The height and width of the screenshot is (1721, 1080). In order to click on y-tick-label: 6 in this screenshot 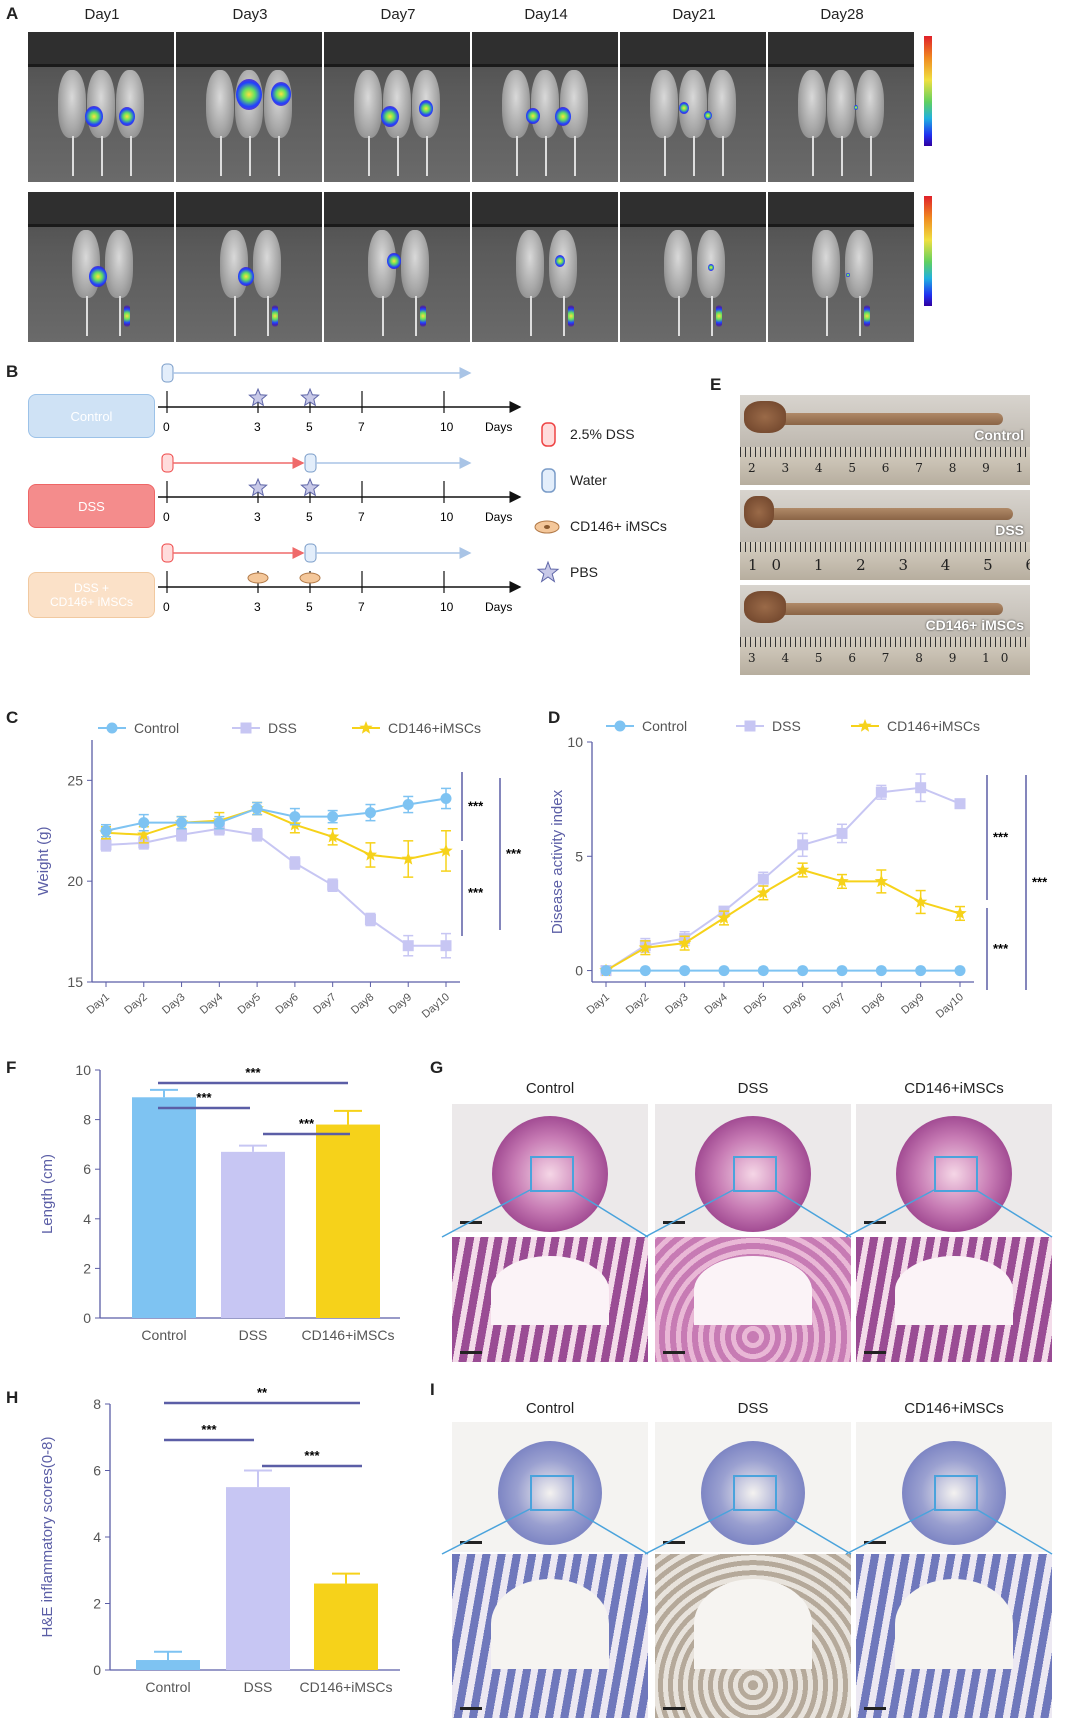, I will do `click(87, 1169)`.